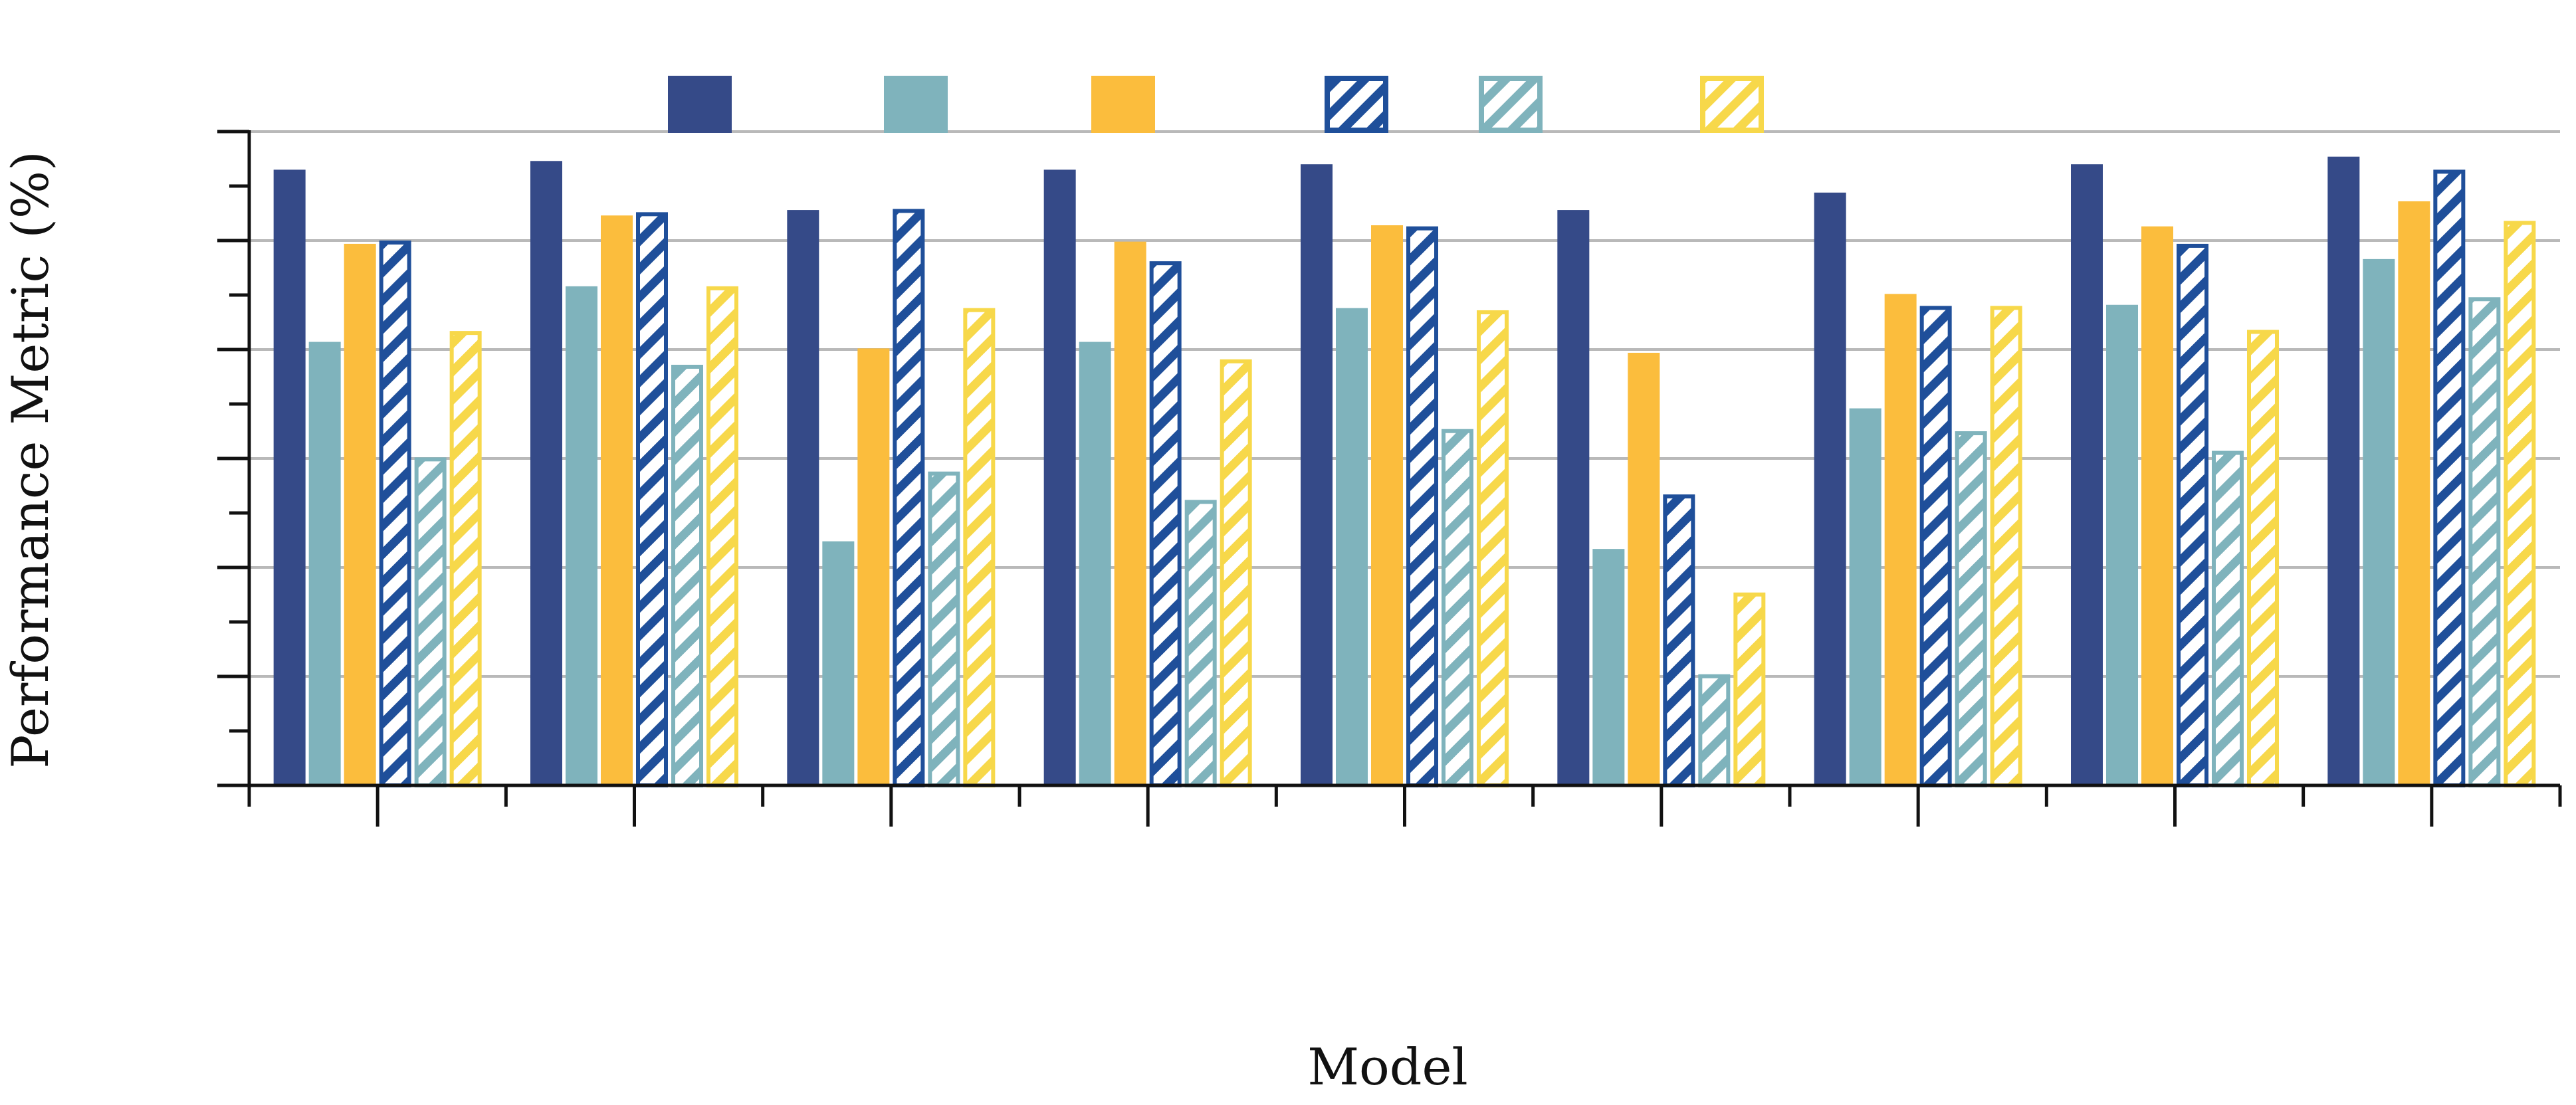  Describe the element at coordinates (30, 459) in the screenshot. I see `y-axis-title: Performance Metric (%)` at that location.